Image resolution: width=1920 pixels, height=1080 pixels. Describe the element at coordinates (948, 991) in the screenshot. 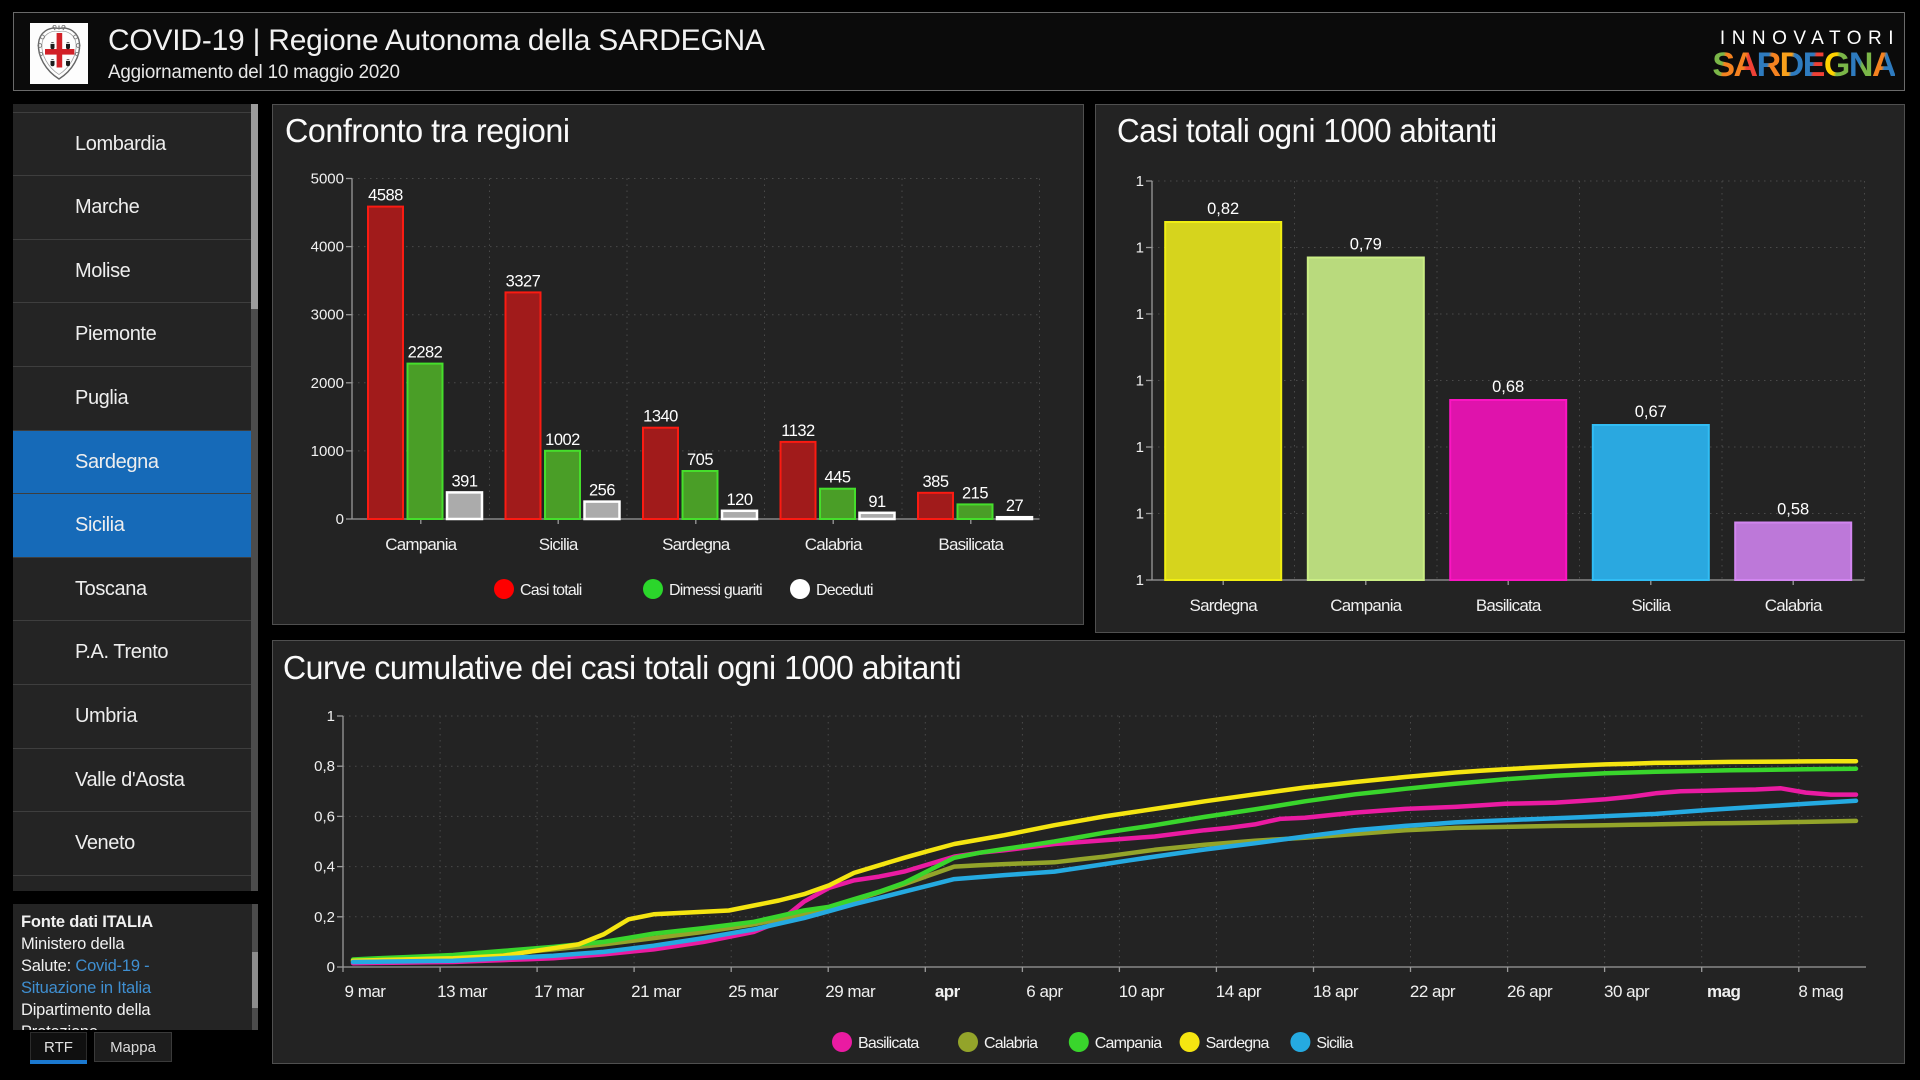

I see `svg-text: apr` at that location.